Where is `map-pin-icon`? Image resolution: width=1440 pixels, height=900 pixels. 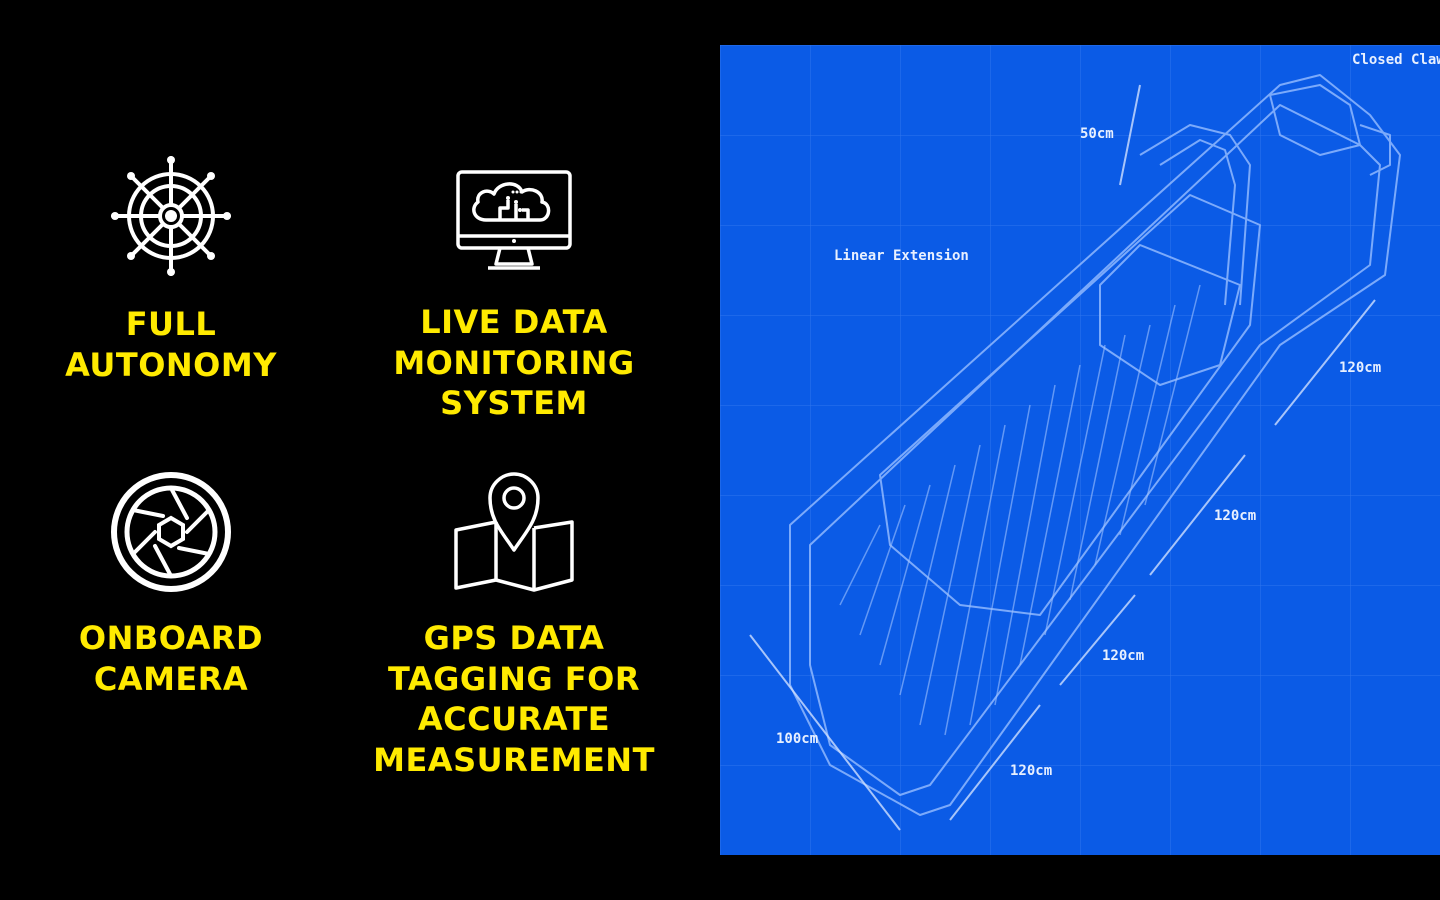 map-pin-icon is located at coordinates (514, 532).